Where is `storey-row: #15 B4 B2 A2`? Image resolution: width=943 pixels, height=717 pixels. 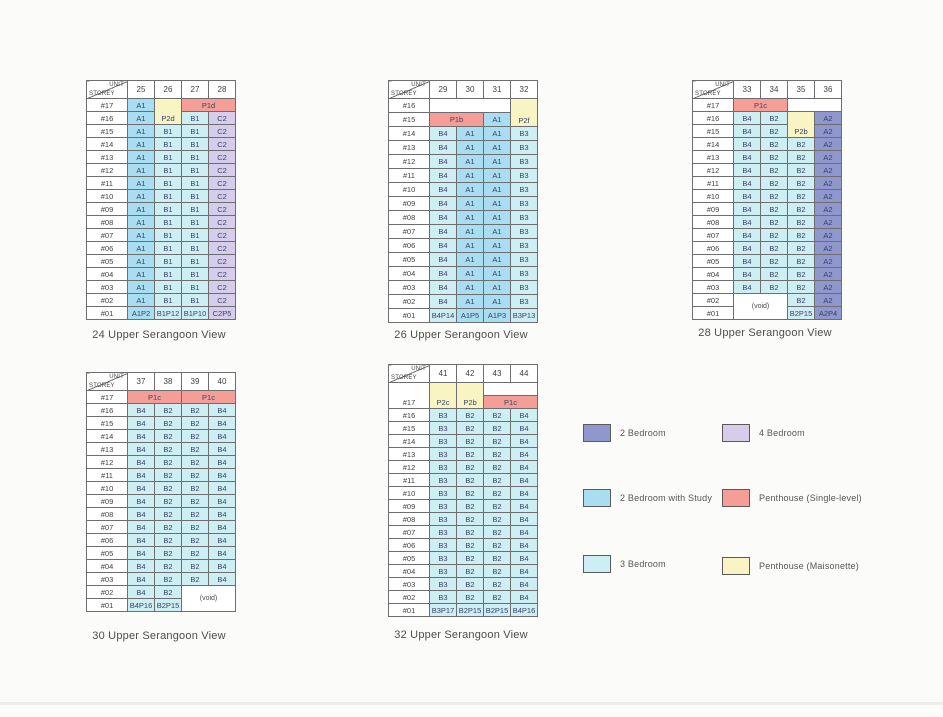
storey-row: #15 B4 B2 A2 is located at coordinates (767, 131).